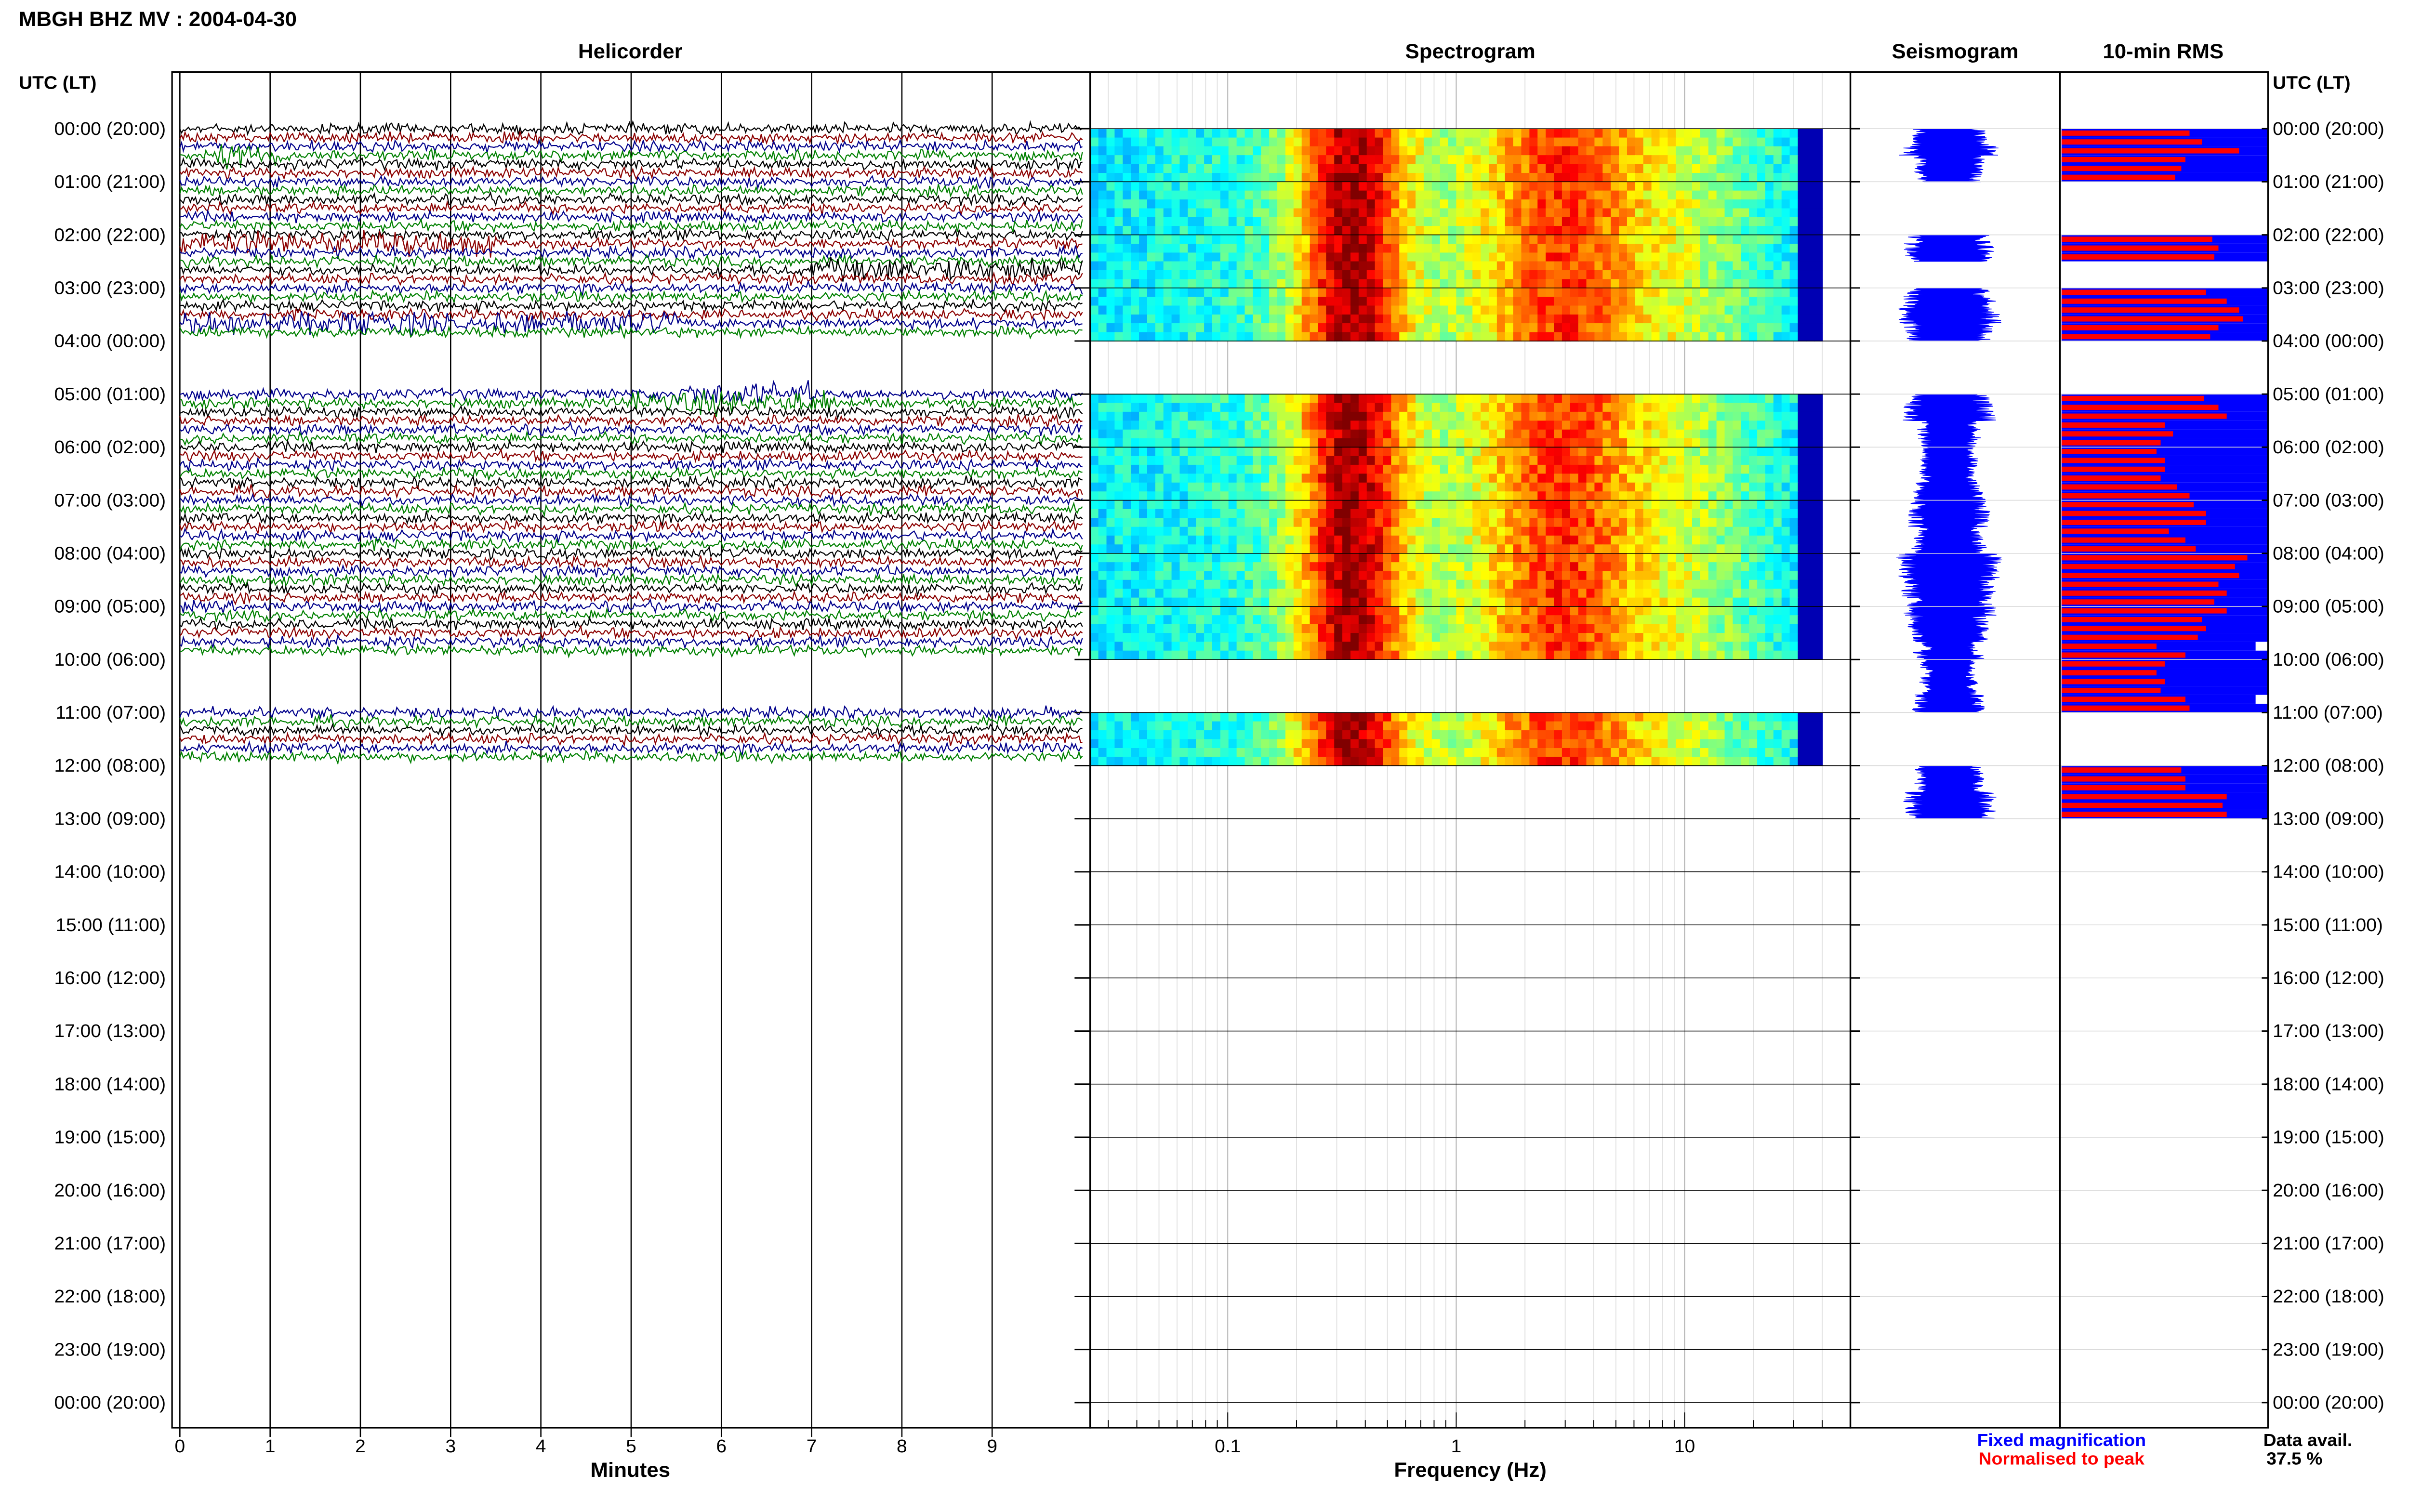 The height and width of the screenshot is (1512, 2409). Describe the element at coordinates (2328, 712) in the screenshot. I see `time-label-right: 11:00 (07:00)` at that location.